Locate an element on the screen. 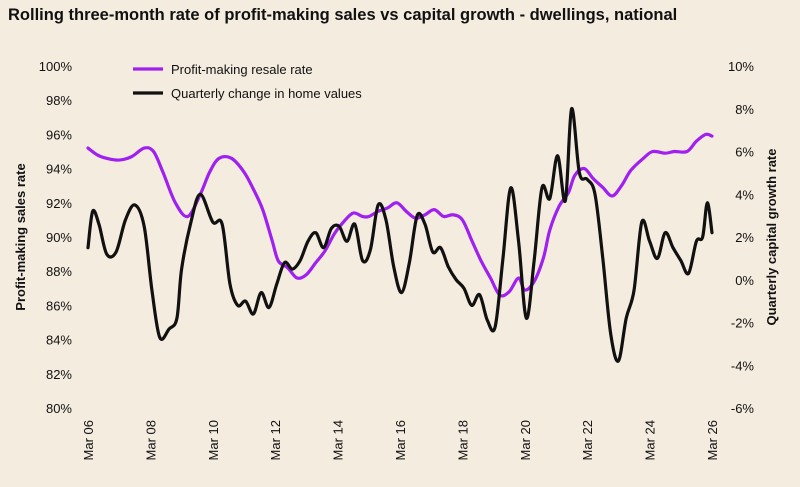 This screenshot has width=800, height=487. left-axis-ticks: 100% 98% 96% 94% 92% 90% 88% 86% 84% 82% 80% is located at coordinates (56, 237).